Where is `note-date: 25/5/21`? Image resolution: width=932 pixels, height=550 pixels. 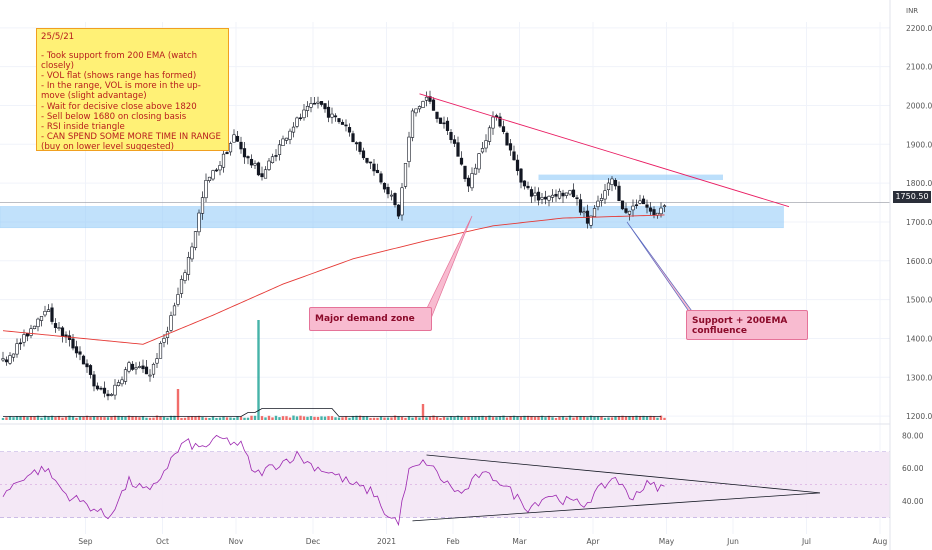 note-date: 25/5/21 is located at coordinates (58, 37).